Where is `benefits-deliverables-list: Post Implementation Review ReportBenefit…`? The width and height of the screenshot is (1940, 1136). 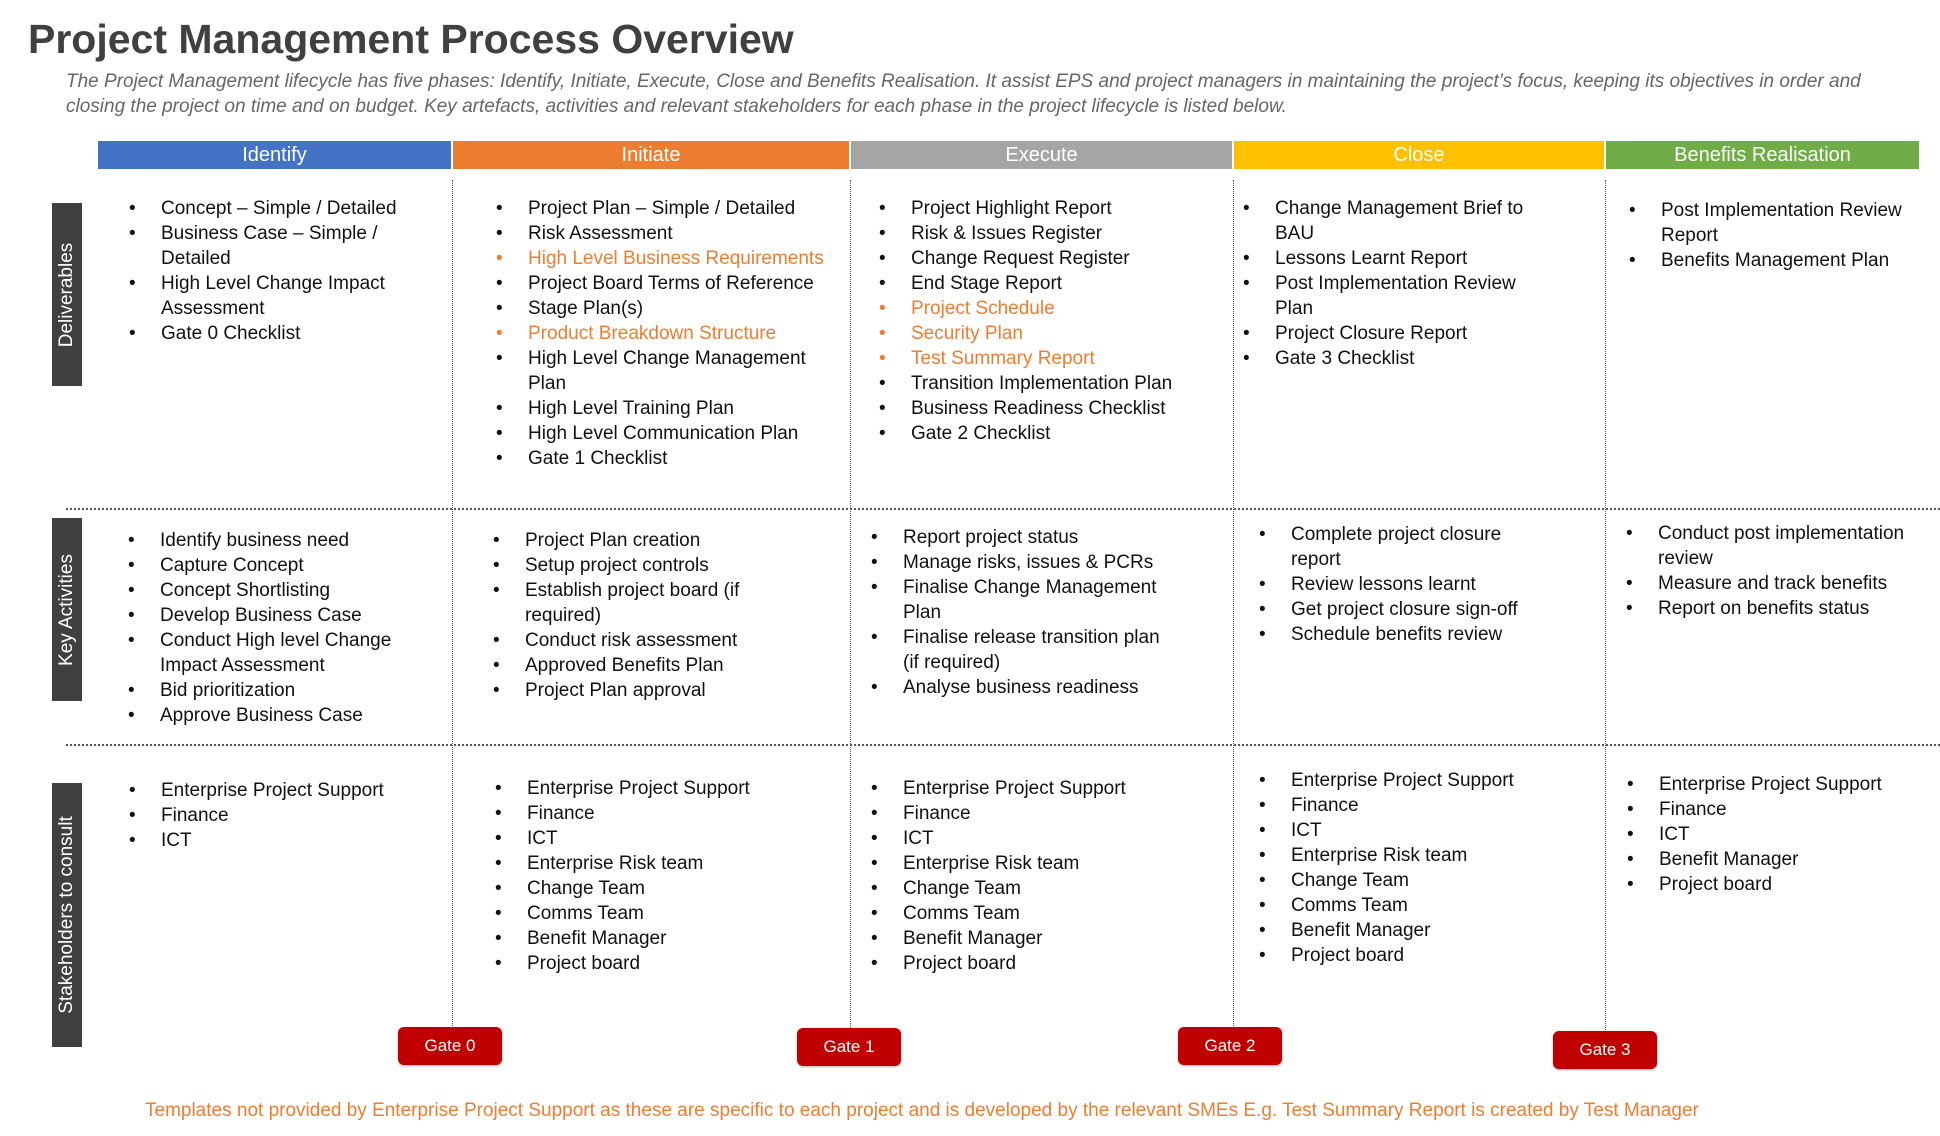 benefits-deliverables-list: Post Implementation Review ReportBenefit… is located at coordinates (1774, 235).